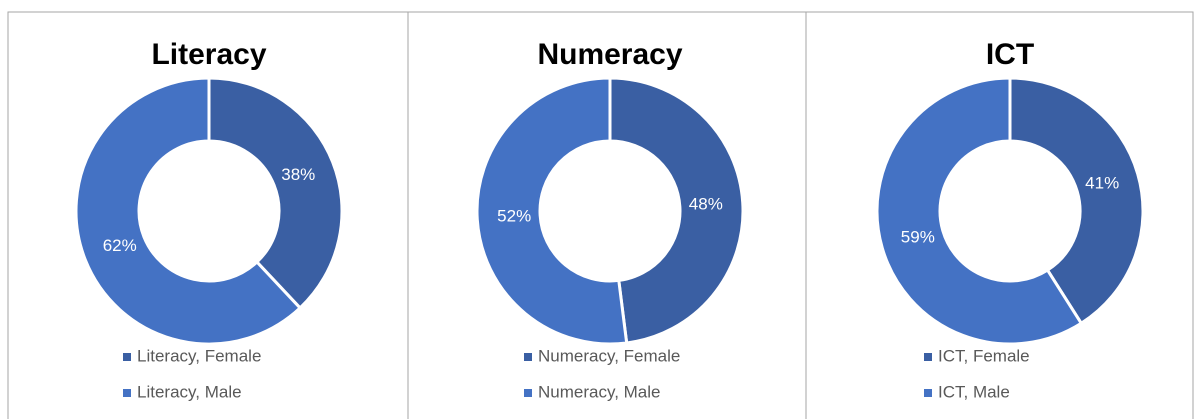  Describe the element at coordinates (599, 391) in the screenshot. I see `legend-label: Numeracy, Male` at that location.